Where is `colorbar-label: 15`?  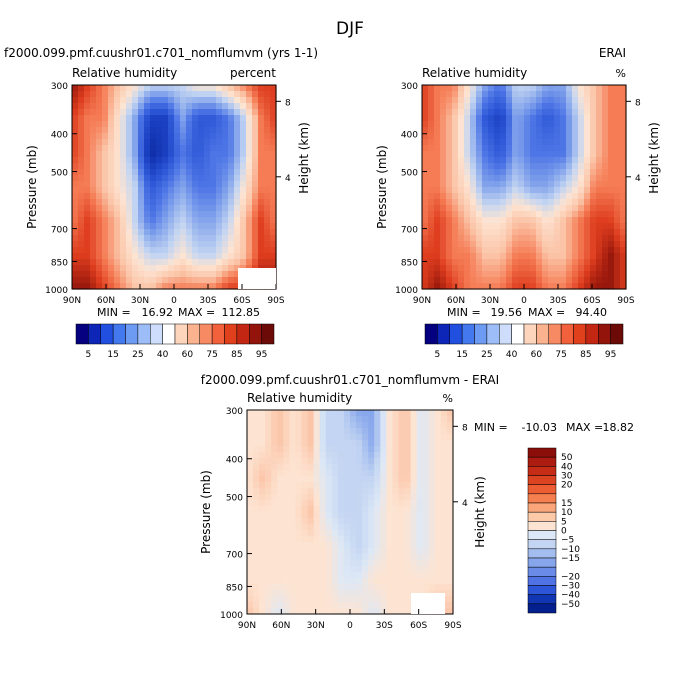
colorbar-label: 15 is located at coordinates (112, 355).